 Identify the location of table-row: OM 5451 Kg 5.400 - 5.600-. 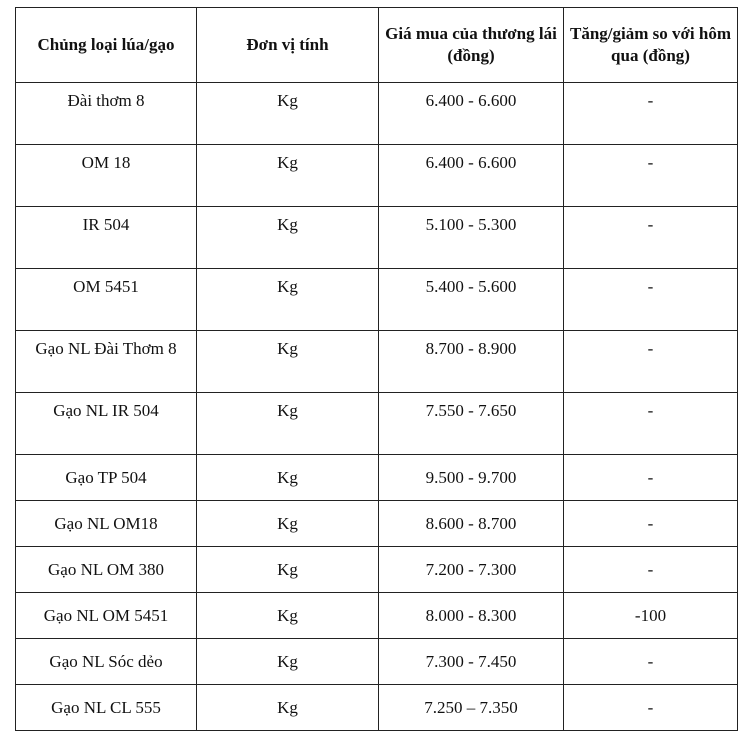
(376, 299).